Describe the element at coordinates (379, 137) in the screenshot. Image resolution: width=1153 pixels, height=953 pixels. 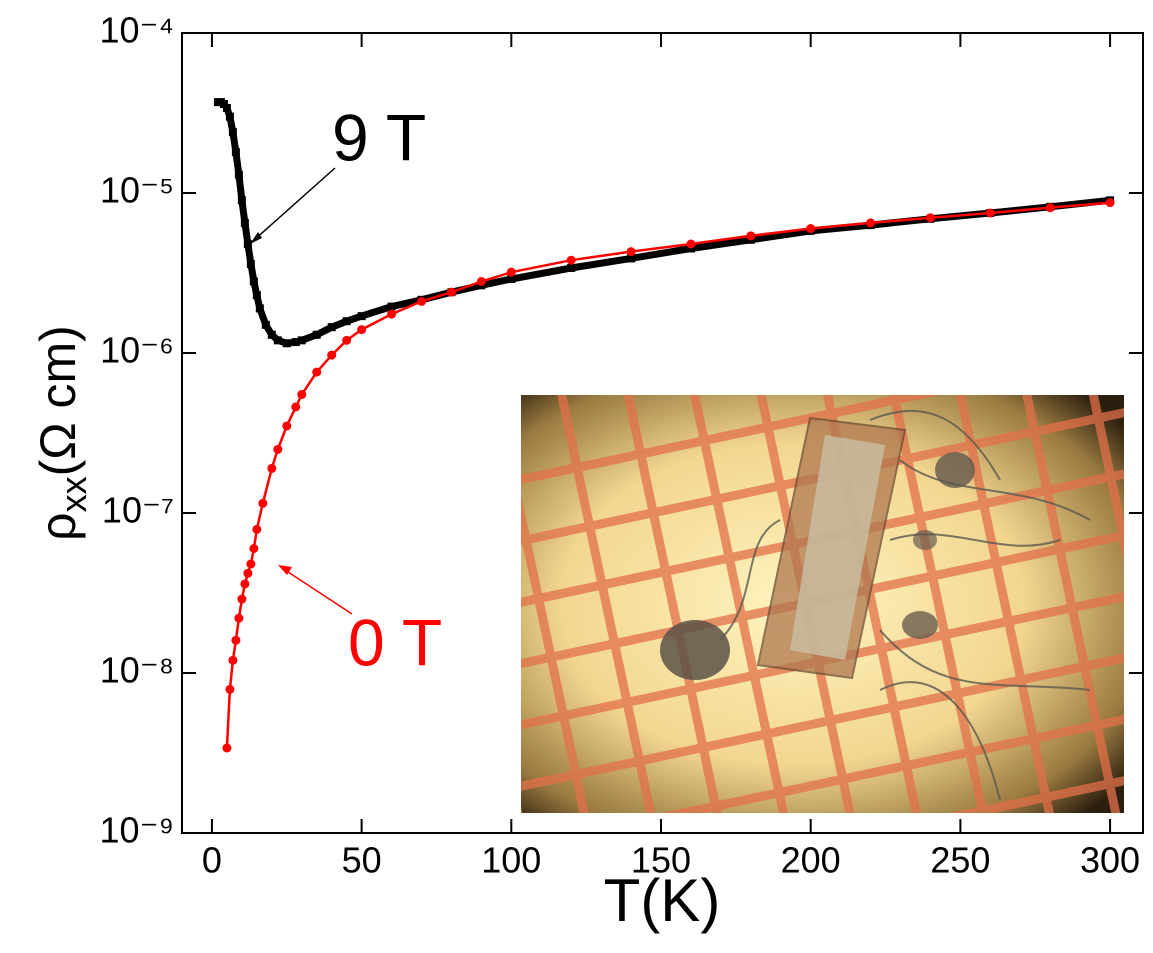
I see `annotation-9t: 9 T` at that location.